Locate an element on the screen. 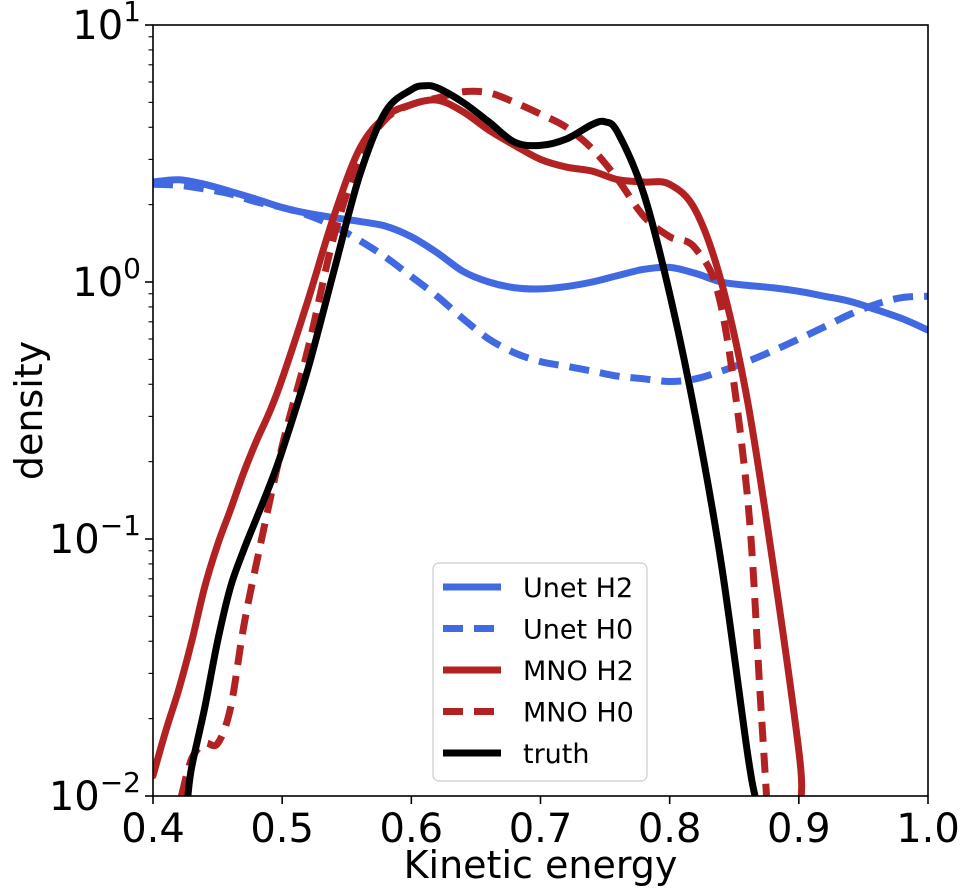  y-axis: 10⁻² 10⁻¹ 10⁰ 10¹ is located at coordinates (101, 410).